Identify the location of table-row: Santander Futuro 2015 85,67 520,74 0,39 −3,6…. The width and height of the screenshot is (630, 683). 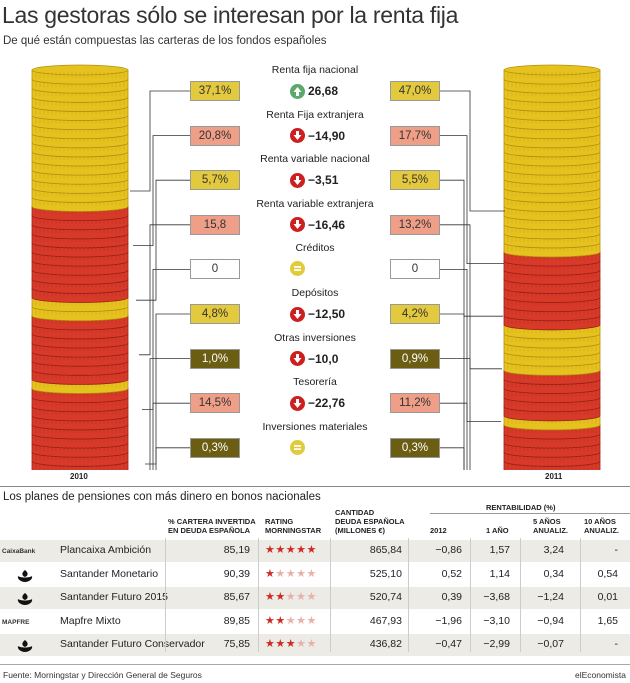
(315, 598).